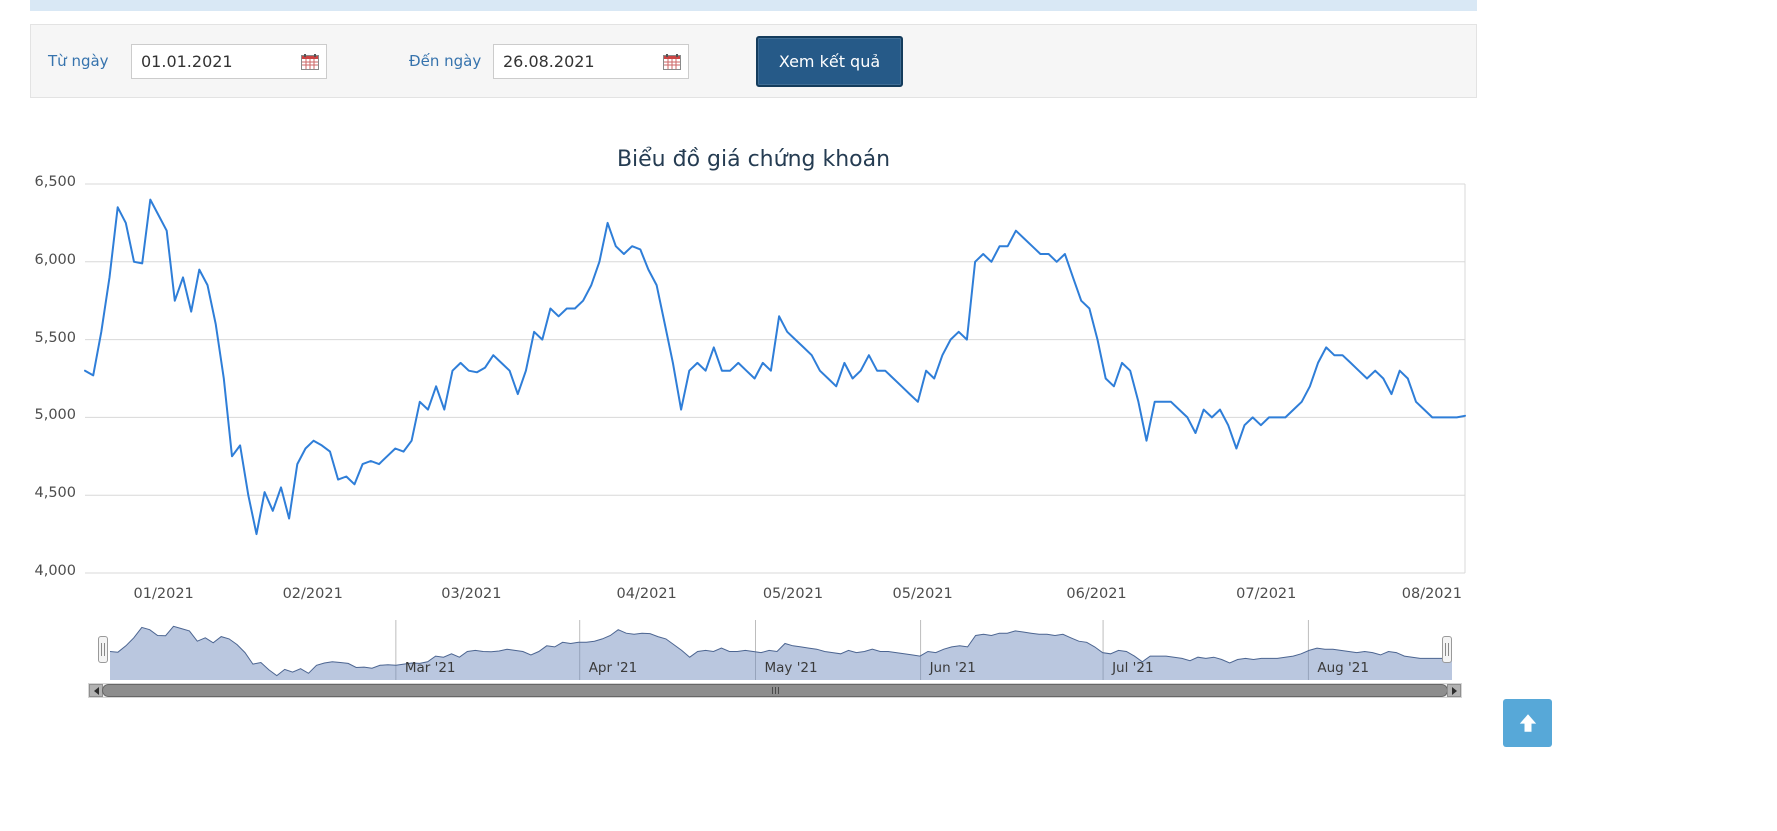 This screenshot has width=1777, height=831. What do you see at coordinates (55, 182) in the screenshot?
I see `y-axis-label: 6,500` at bounding box center [55, 182].